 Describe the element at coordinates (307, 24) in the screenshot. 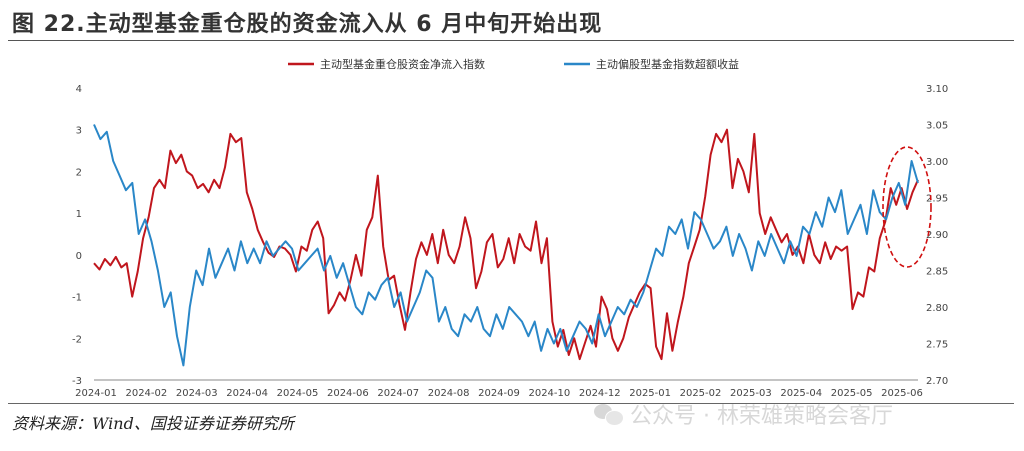

I see `figure-title: 图 22.主动型基金重仓股的资金流入从 6 月中旬开始出现` at that location.